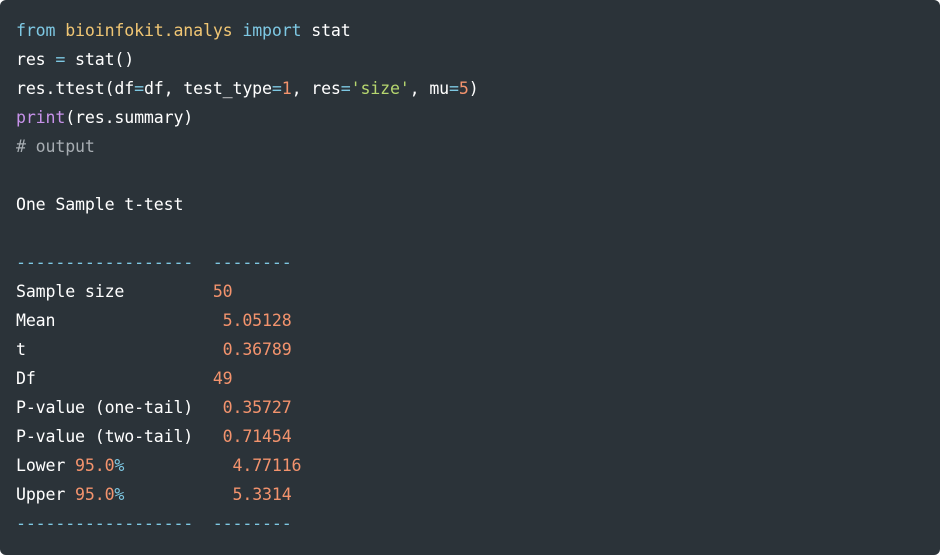 The height and width of the screenshot is (555, 940). Describe the element at coordinates (470, 436) in the screenshot. I see `code-line: P-value (two-tail) 0.71454` at that location.